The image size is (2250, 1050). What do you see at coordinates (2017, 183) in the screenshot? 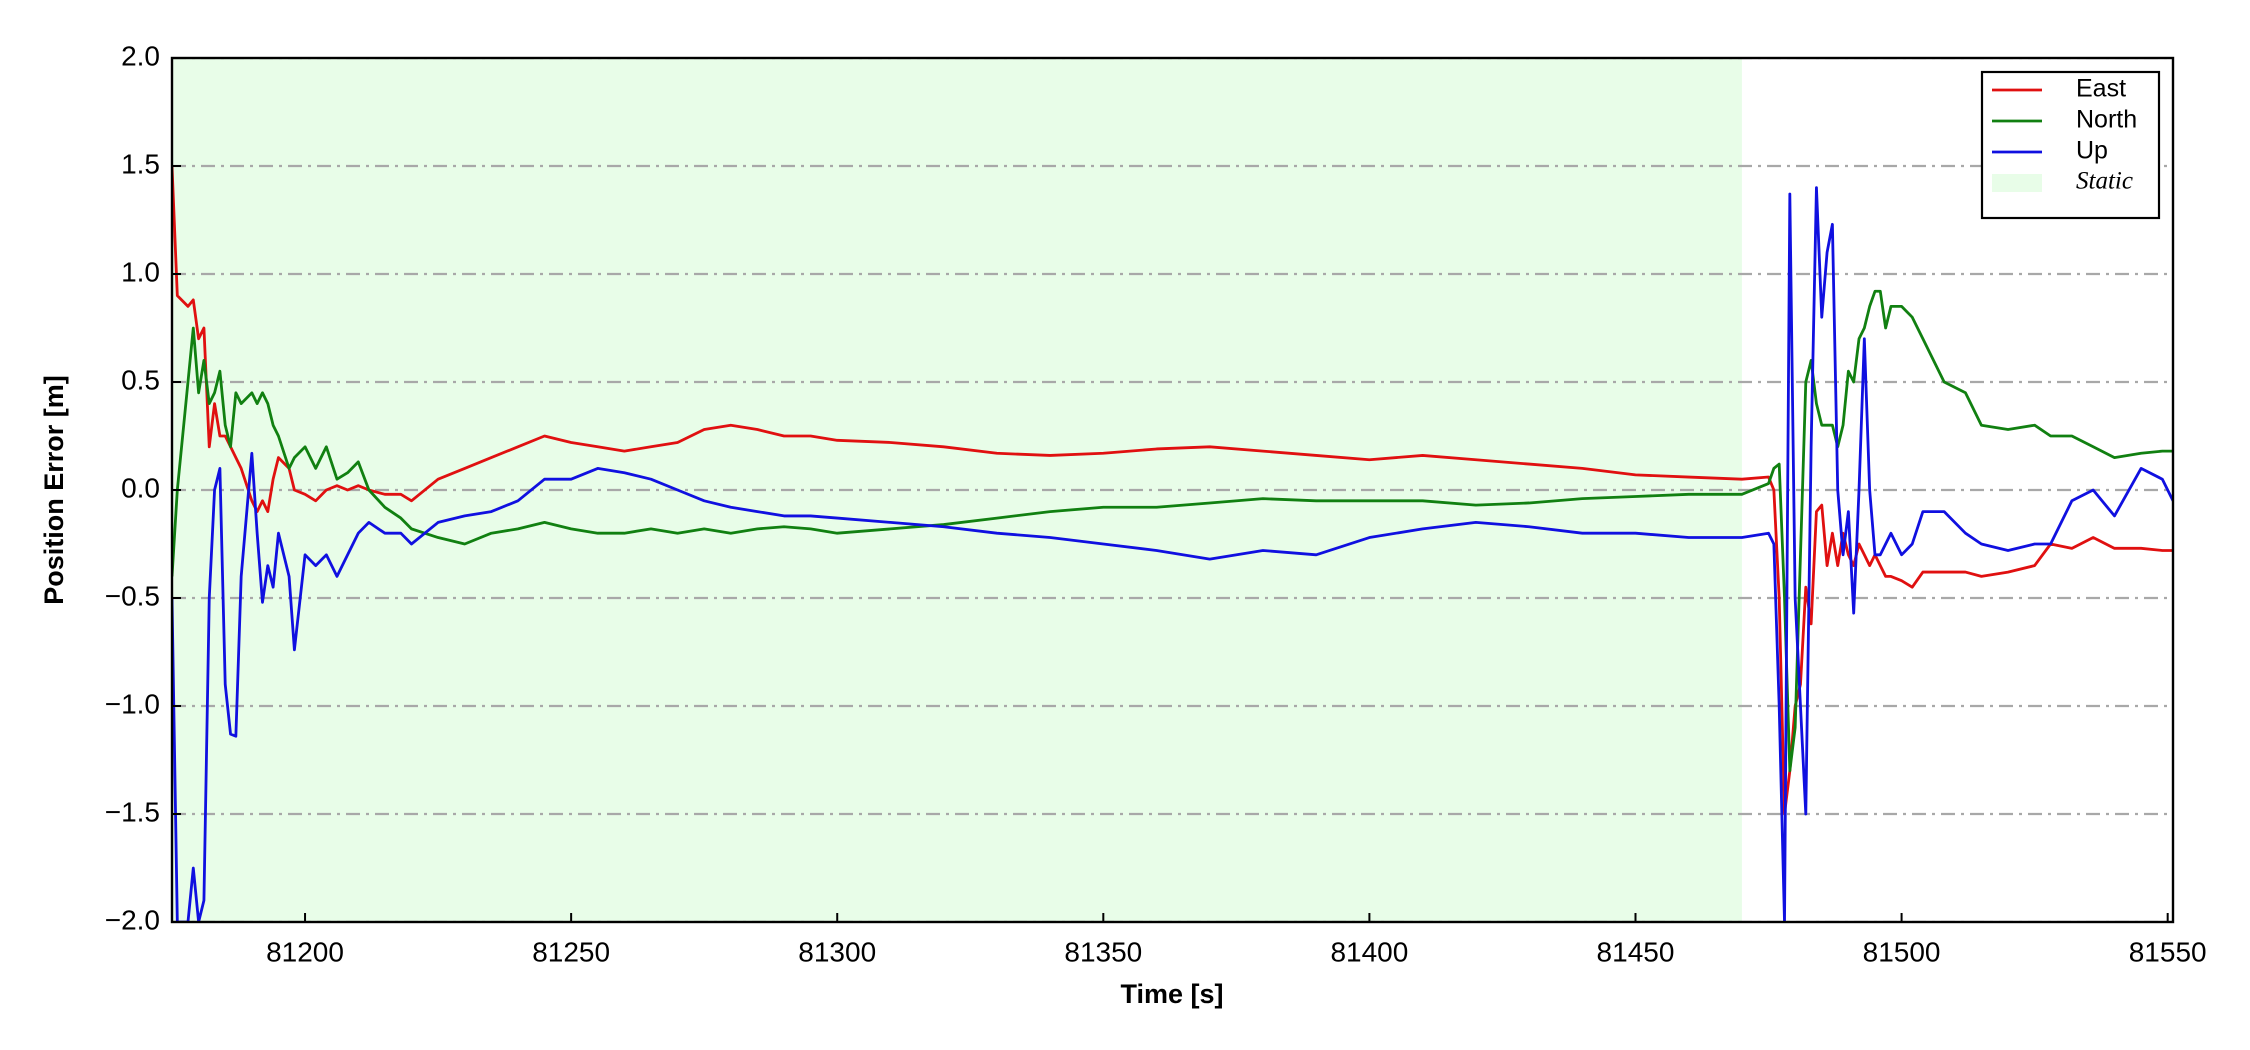
I see `legend-swatch` at bounding box center [2017, 183].